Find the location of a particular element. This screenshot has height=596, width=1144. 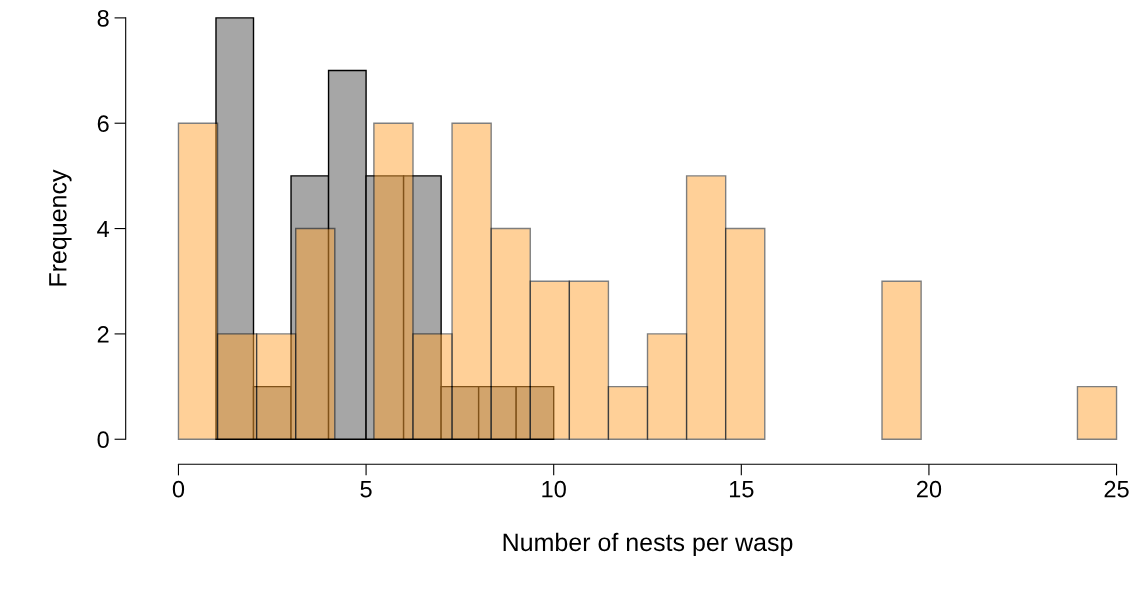

x-tick-label: 15 is located at coordinates (741, 489).